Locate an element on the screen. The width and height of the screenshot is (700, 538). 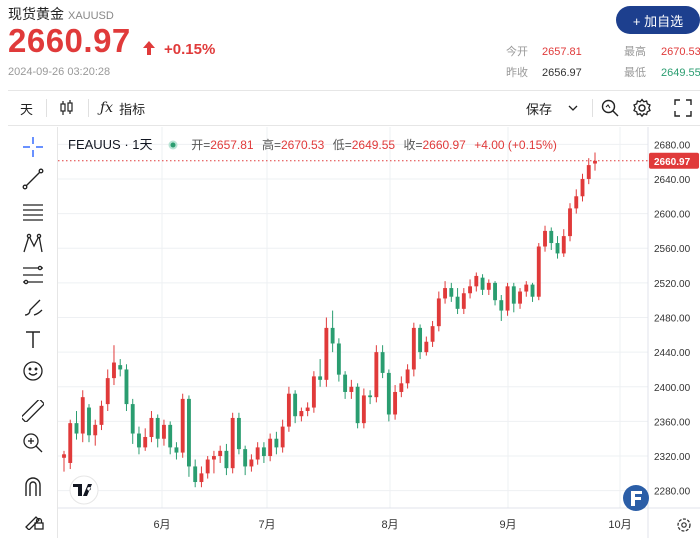
last-price-label: 2660.97 is located at coordinates (672, 162).